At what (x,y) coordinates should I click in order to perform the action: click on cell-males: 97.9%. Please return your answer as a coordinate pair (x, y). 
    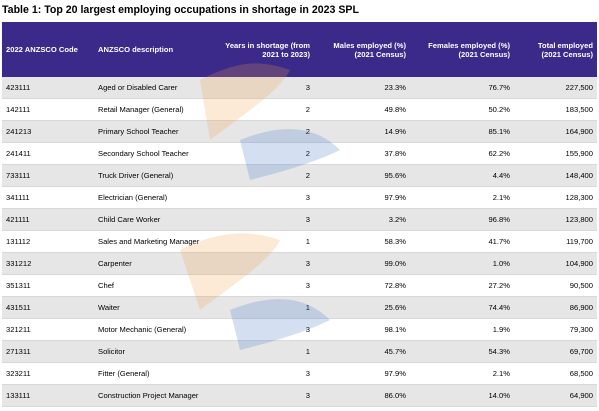
    Looking at the image, I should click on (362, 373).